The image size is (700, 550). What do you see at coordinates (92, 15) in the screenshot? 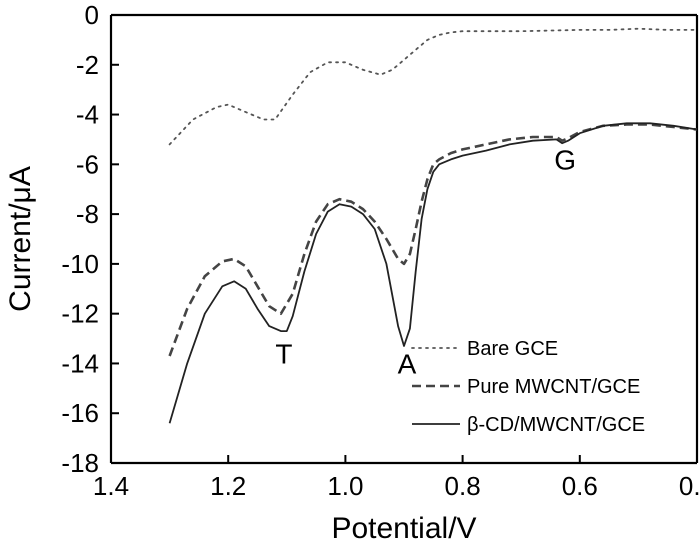
I see `y-tick-label: 0` at bounding box center [92, 15].